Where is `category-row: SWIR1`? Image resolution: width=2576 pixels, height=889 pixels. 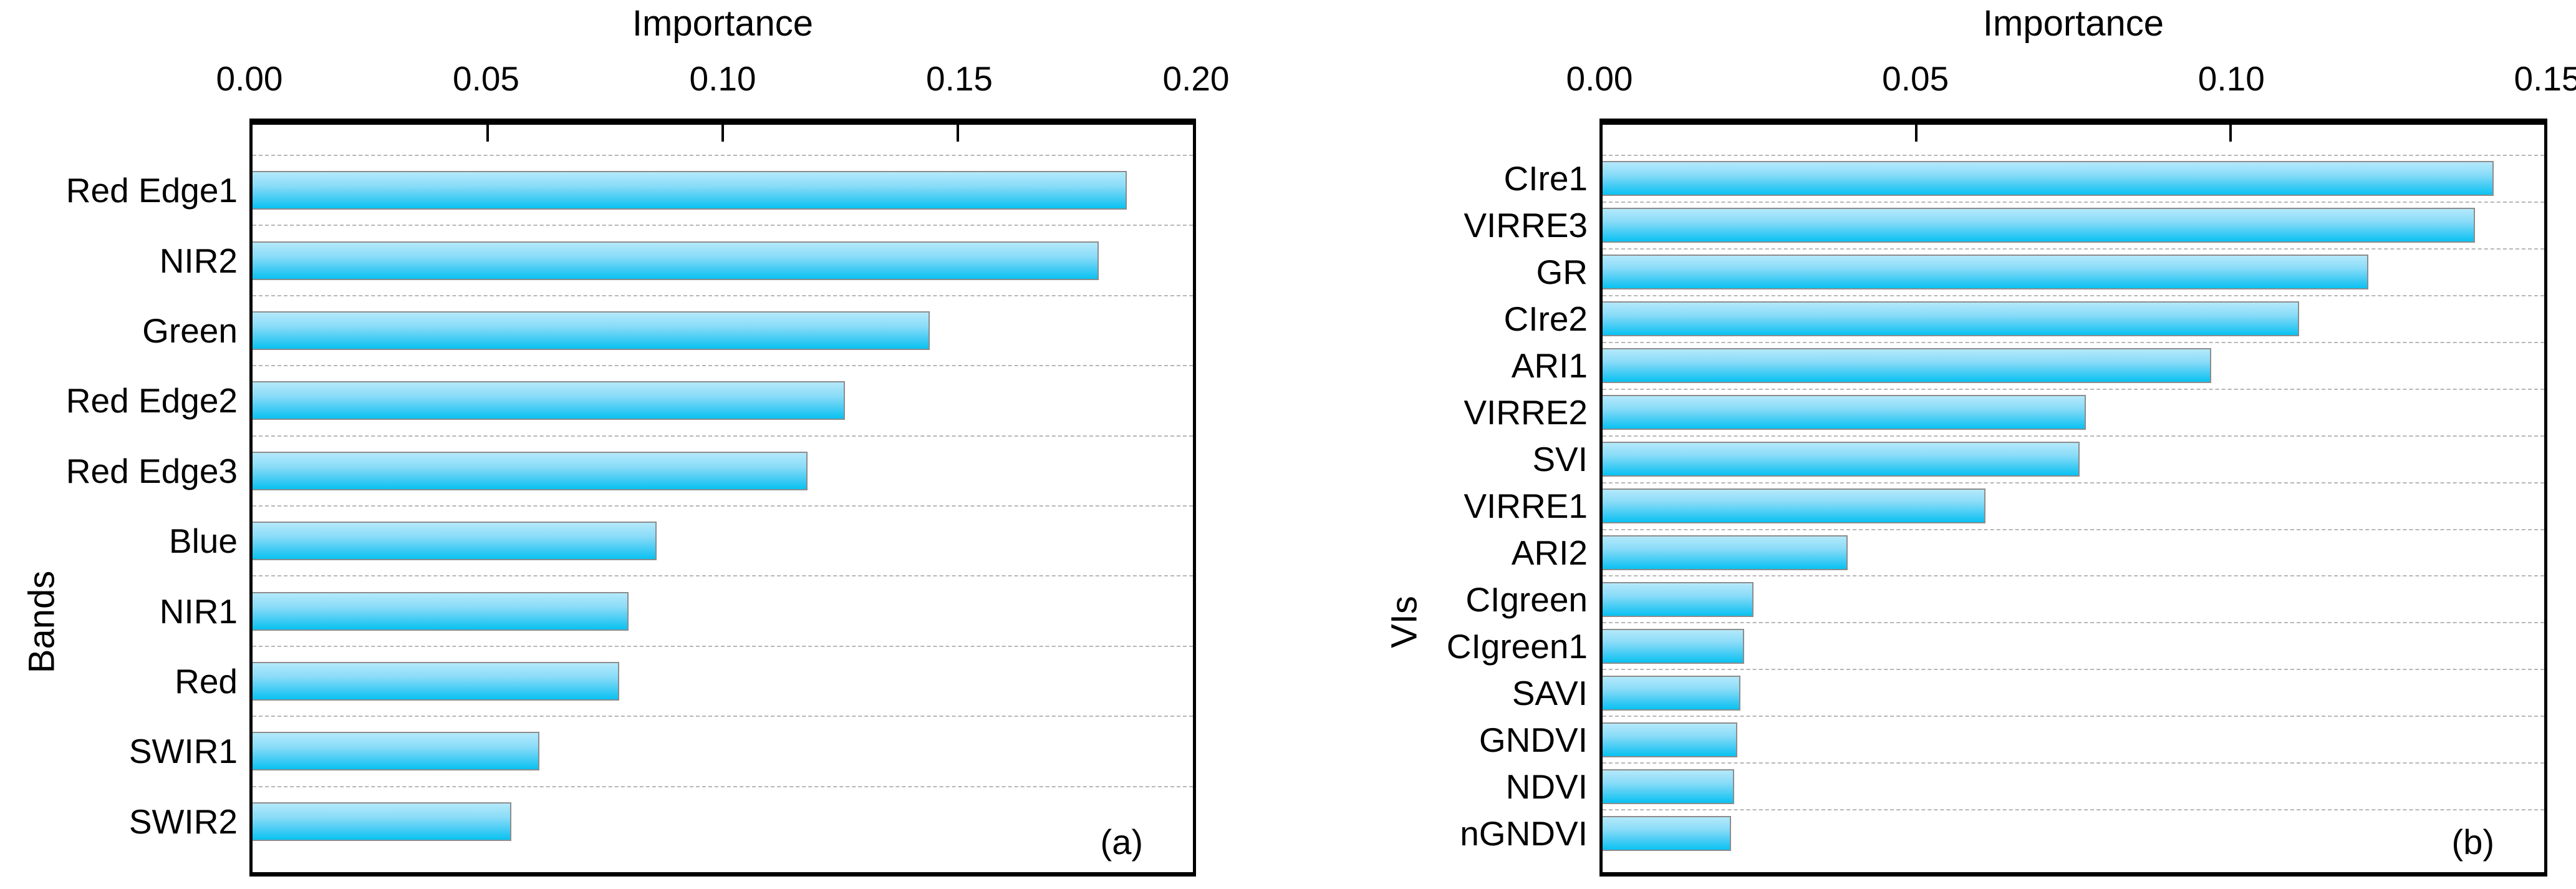
category-row: SWIR1 is located at coordinates (661, 750).